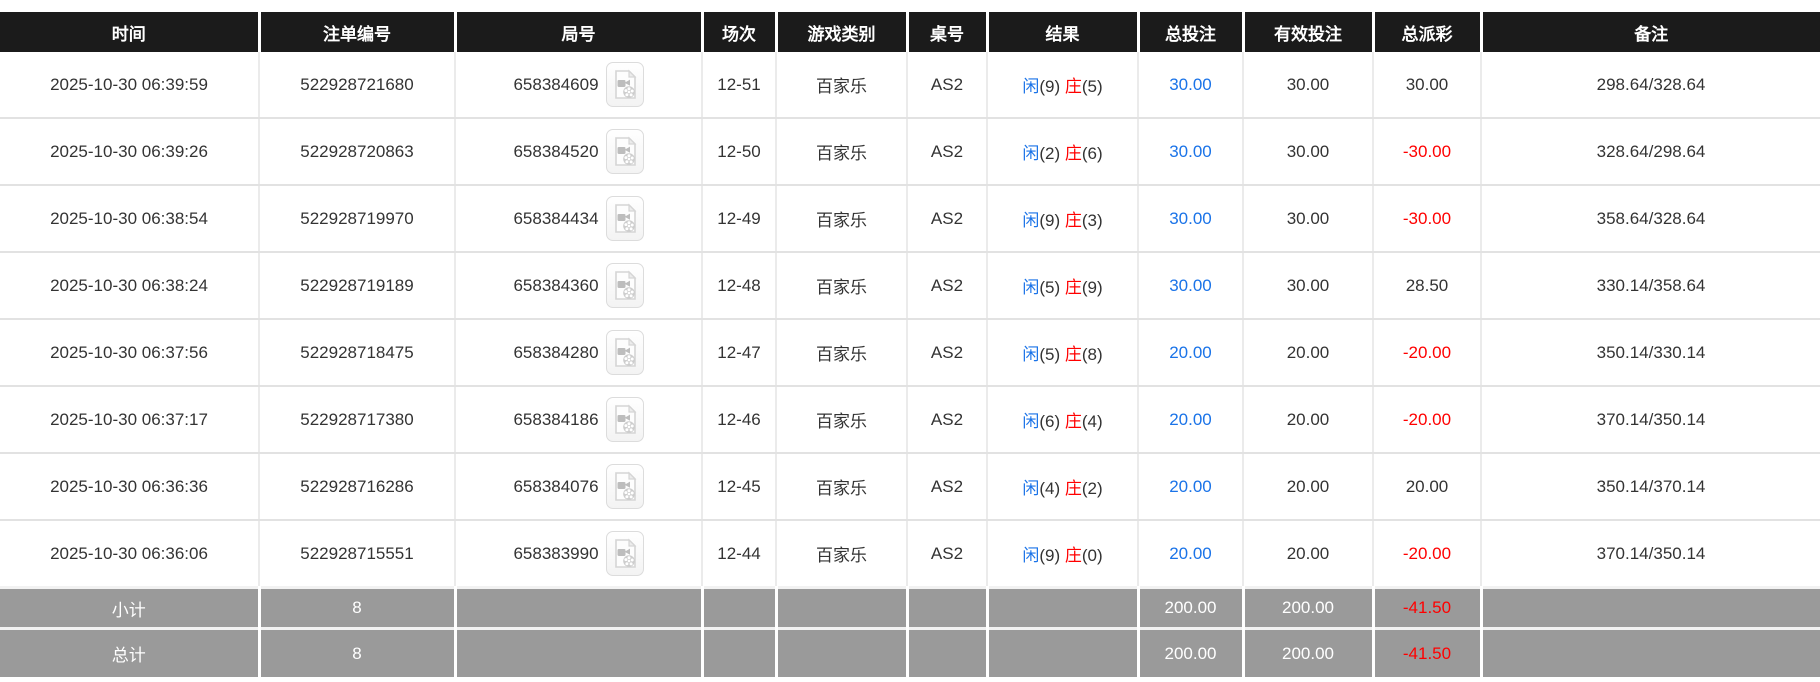  What do you see at coordinates (1092, 421) in the screenshot?
I see `banker-score: (4)` at bounding box center [1092, 421].